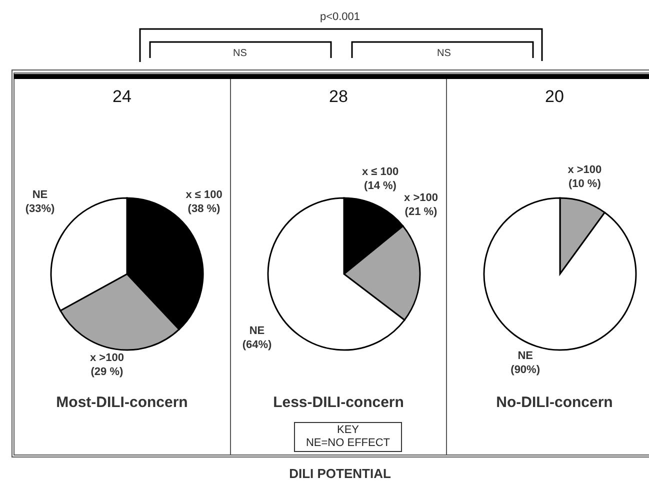 The width and height of the screenshot is (649, 481). Describe the element at coordinates (122, 97) in the screenshot. I see `chart-title: 24` at that location.